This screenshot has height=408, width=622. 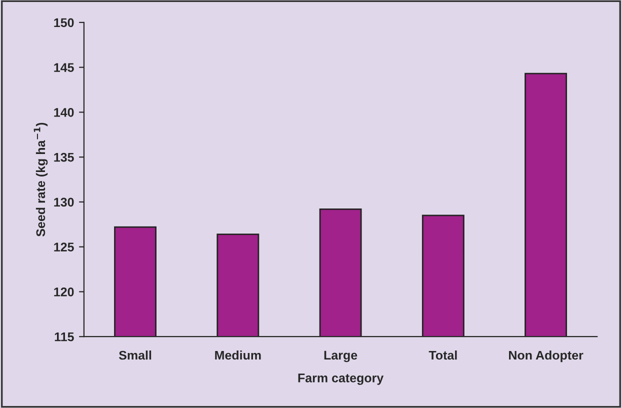 What do you see at coordinates (341, 379) in the screenshot?
I see `x-axis-title: Farm category` at bounding box center [341, 379].